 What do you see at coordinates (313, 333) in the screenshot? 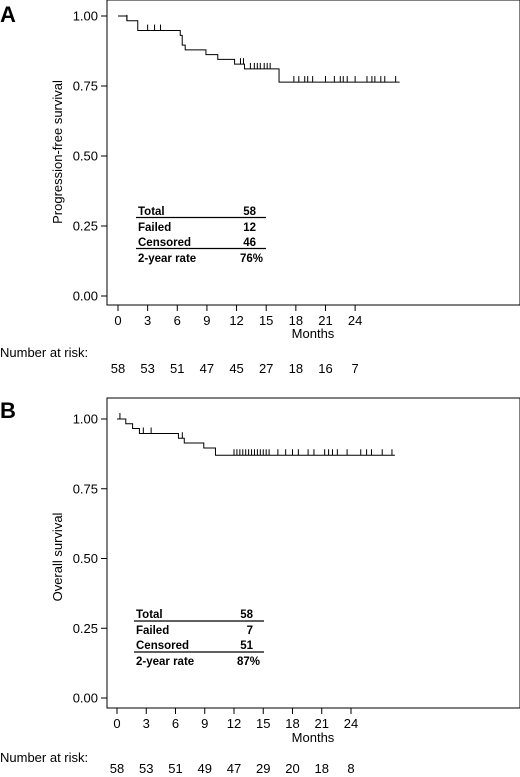
I see `panel-a-x-axis-title: Months` at bounding box center [313, 333].